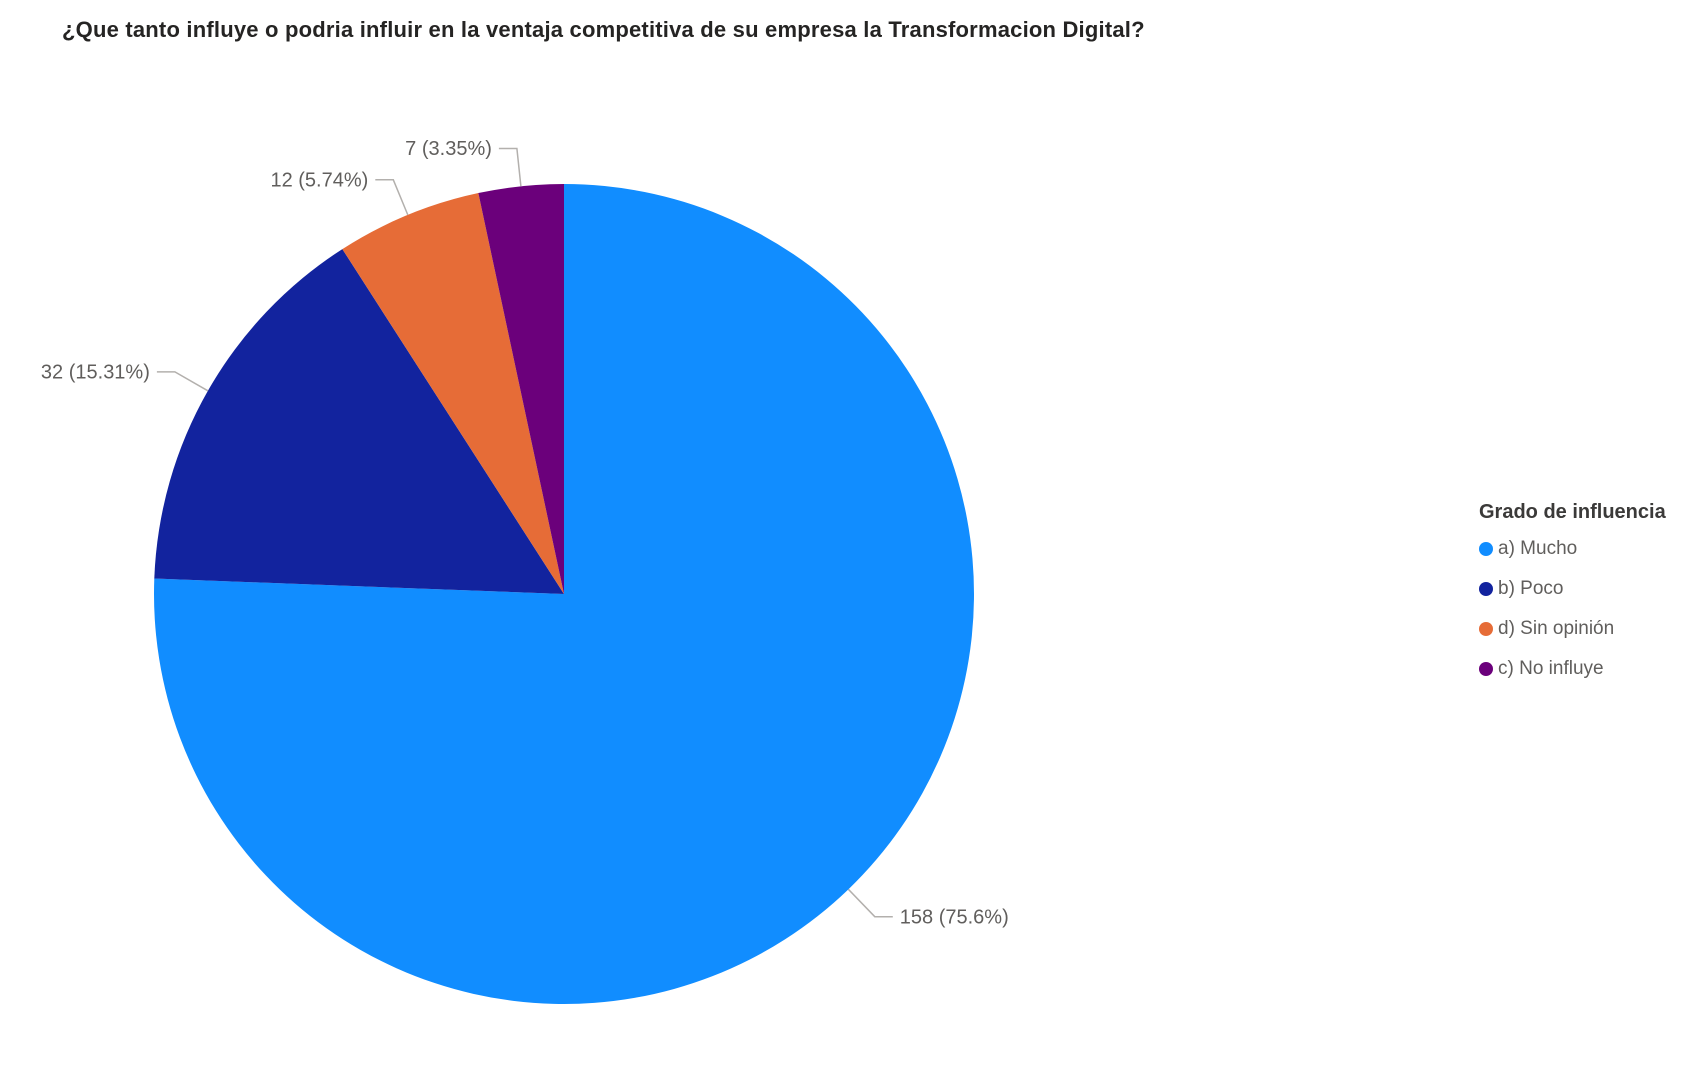 This screenshot has width=1697, height=1077. Describe the element at coordinates (1551, 668) in the screenshot. I see `legend-item-label: c) No influye` at that location.